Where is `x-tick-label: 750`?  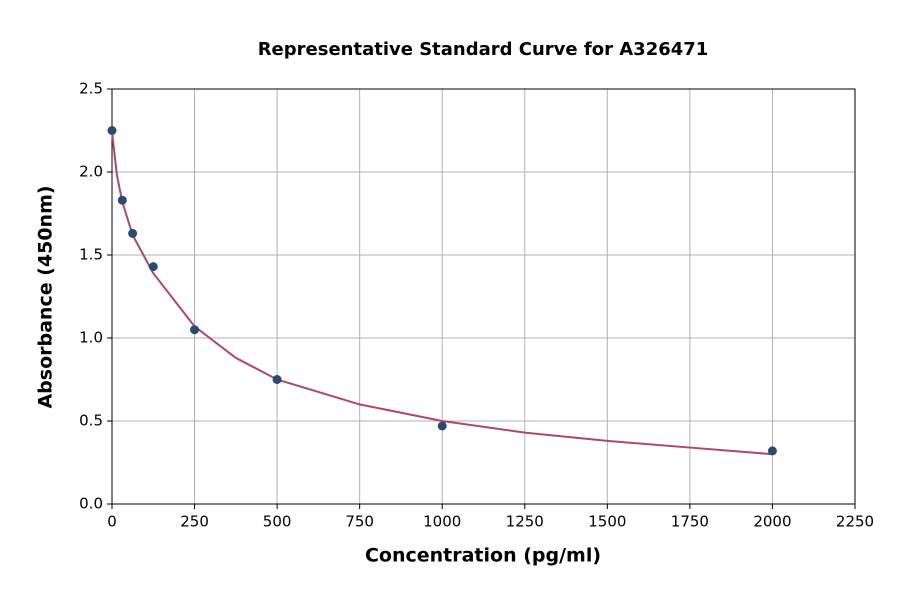
x-tick-label: 750 is located at coordinates (359, 522).